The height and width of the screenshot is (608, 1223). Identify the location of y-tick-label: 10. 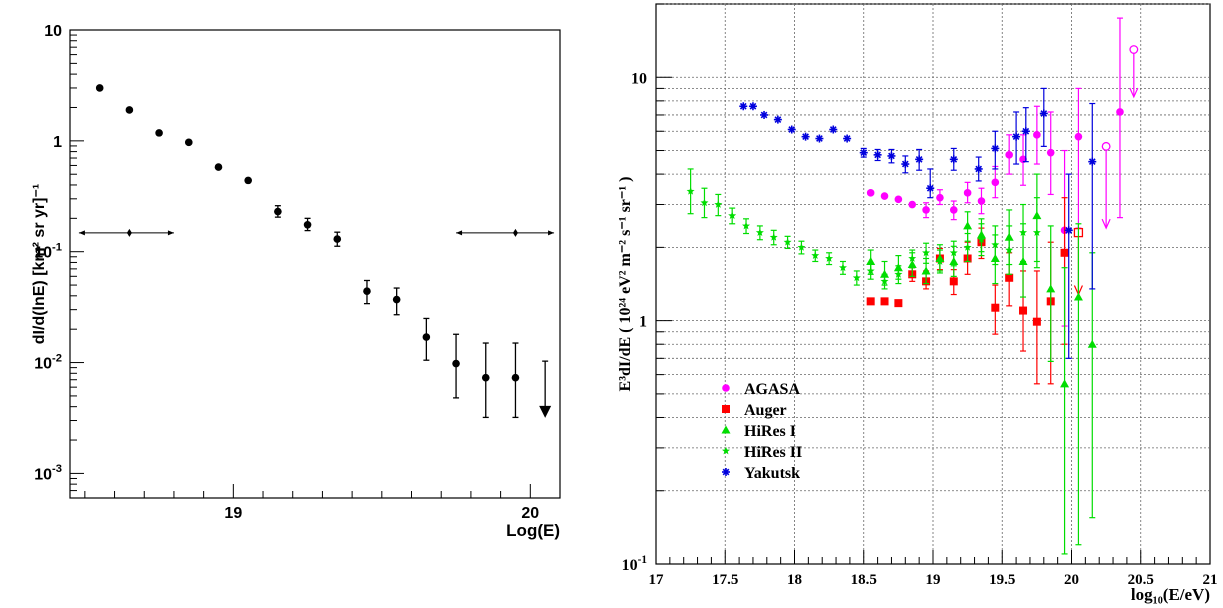
(639, 78).